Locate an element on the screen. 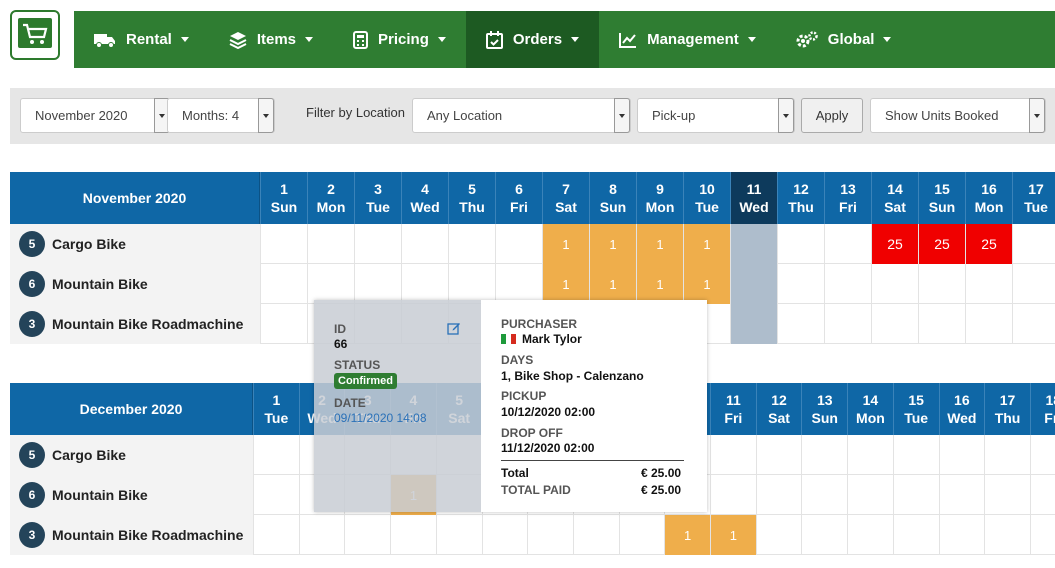 The image size is (1055, 568). pickup-select: Pick-up is located at coordinates (716, 115).